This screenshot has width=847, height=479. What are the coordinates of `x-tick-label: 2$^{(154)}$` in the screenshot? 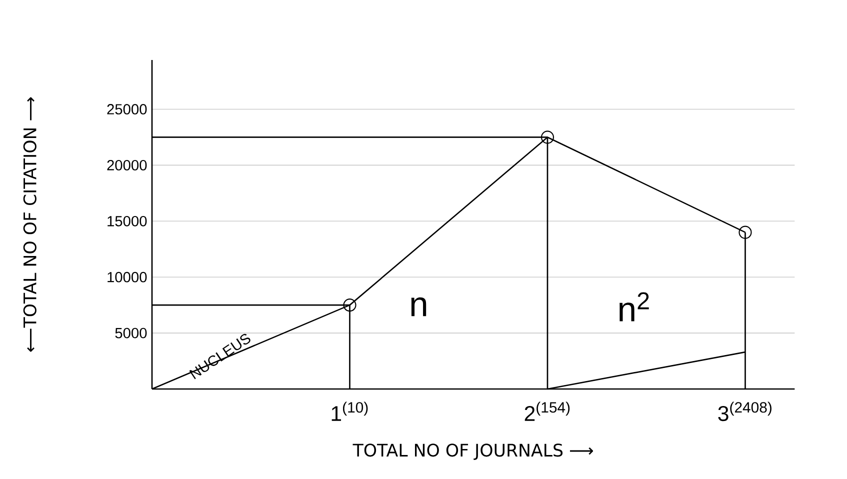 It's located at (547, 411).